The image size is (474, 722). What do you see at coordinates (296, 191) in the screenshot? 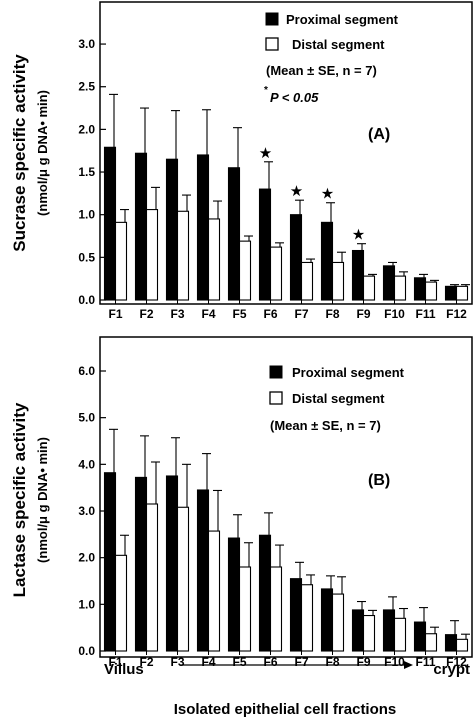
I see `significance-star-F7: ★` at bounding box center [296, 191].